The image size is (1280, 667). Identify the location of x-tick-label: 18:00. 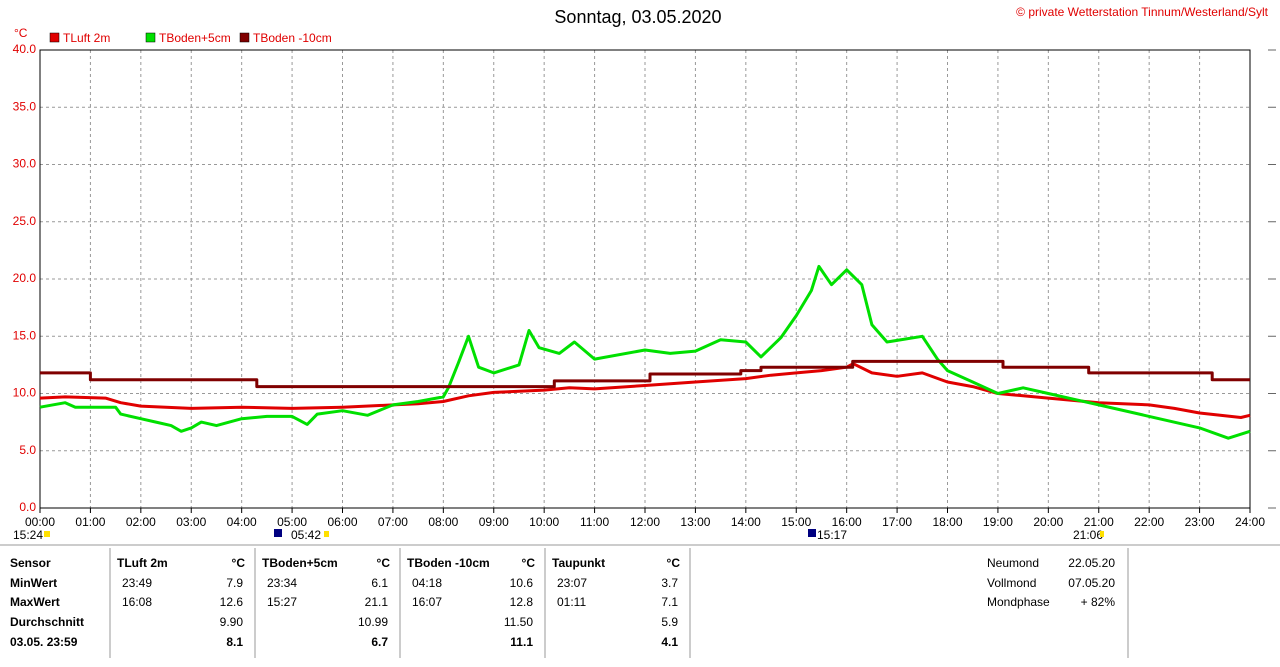
(947, 522).